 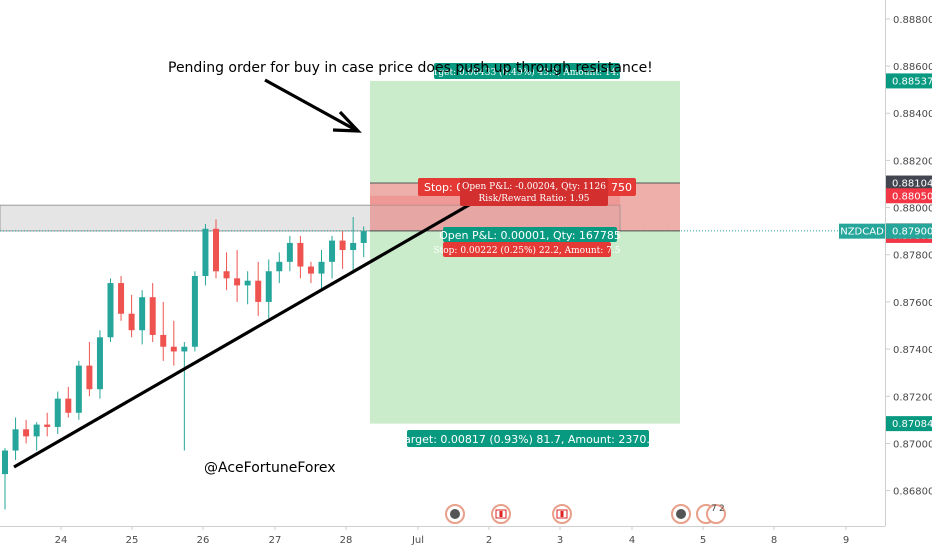 I want to click on stop-short-badge, so click(x=527, y=249).